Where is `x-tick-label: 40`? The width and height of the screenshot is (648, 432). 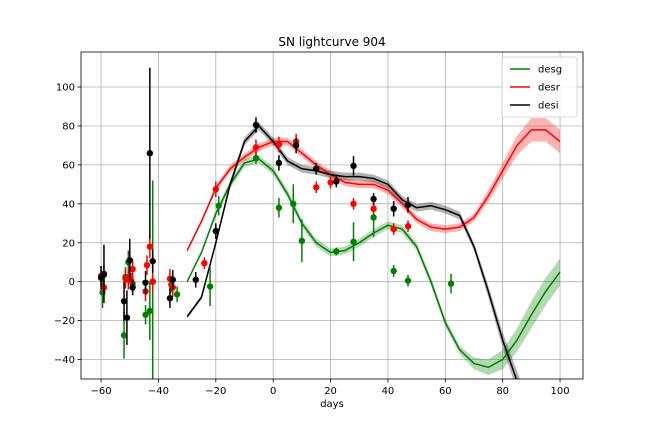
x-tick-label: 40 is located at coordinates (388, 391).